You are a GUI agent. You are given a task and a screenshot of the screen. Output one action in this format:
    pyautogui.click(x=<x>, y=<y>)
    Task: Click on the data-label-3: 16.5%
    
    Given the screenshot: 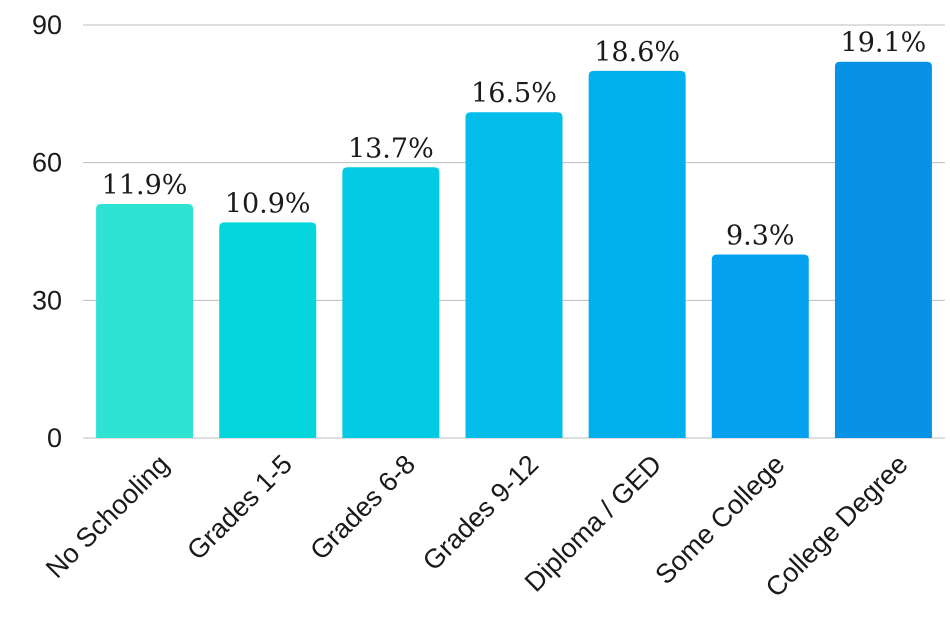 What is the action you would take?
    pyautogui.click(x=514, y=93)
    